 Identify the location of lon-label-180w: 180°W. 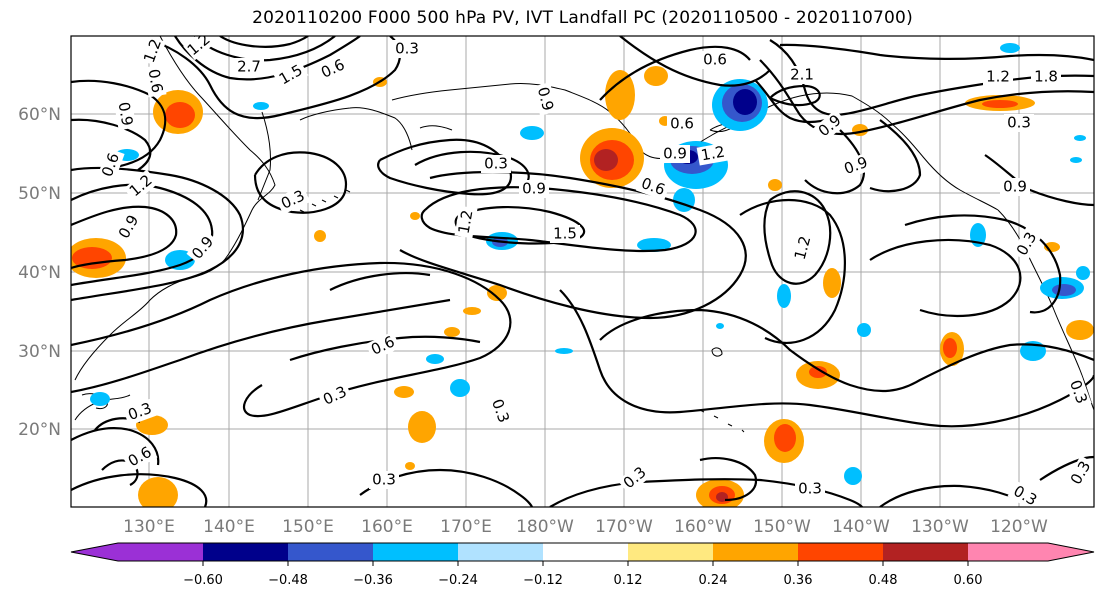
(545, 527).